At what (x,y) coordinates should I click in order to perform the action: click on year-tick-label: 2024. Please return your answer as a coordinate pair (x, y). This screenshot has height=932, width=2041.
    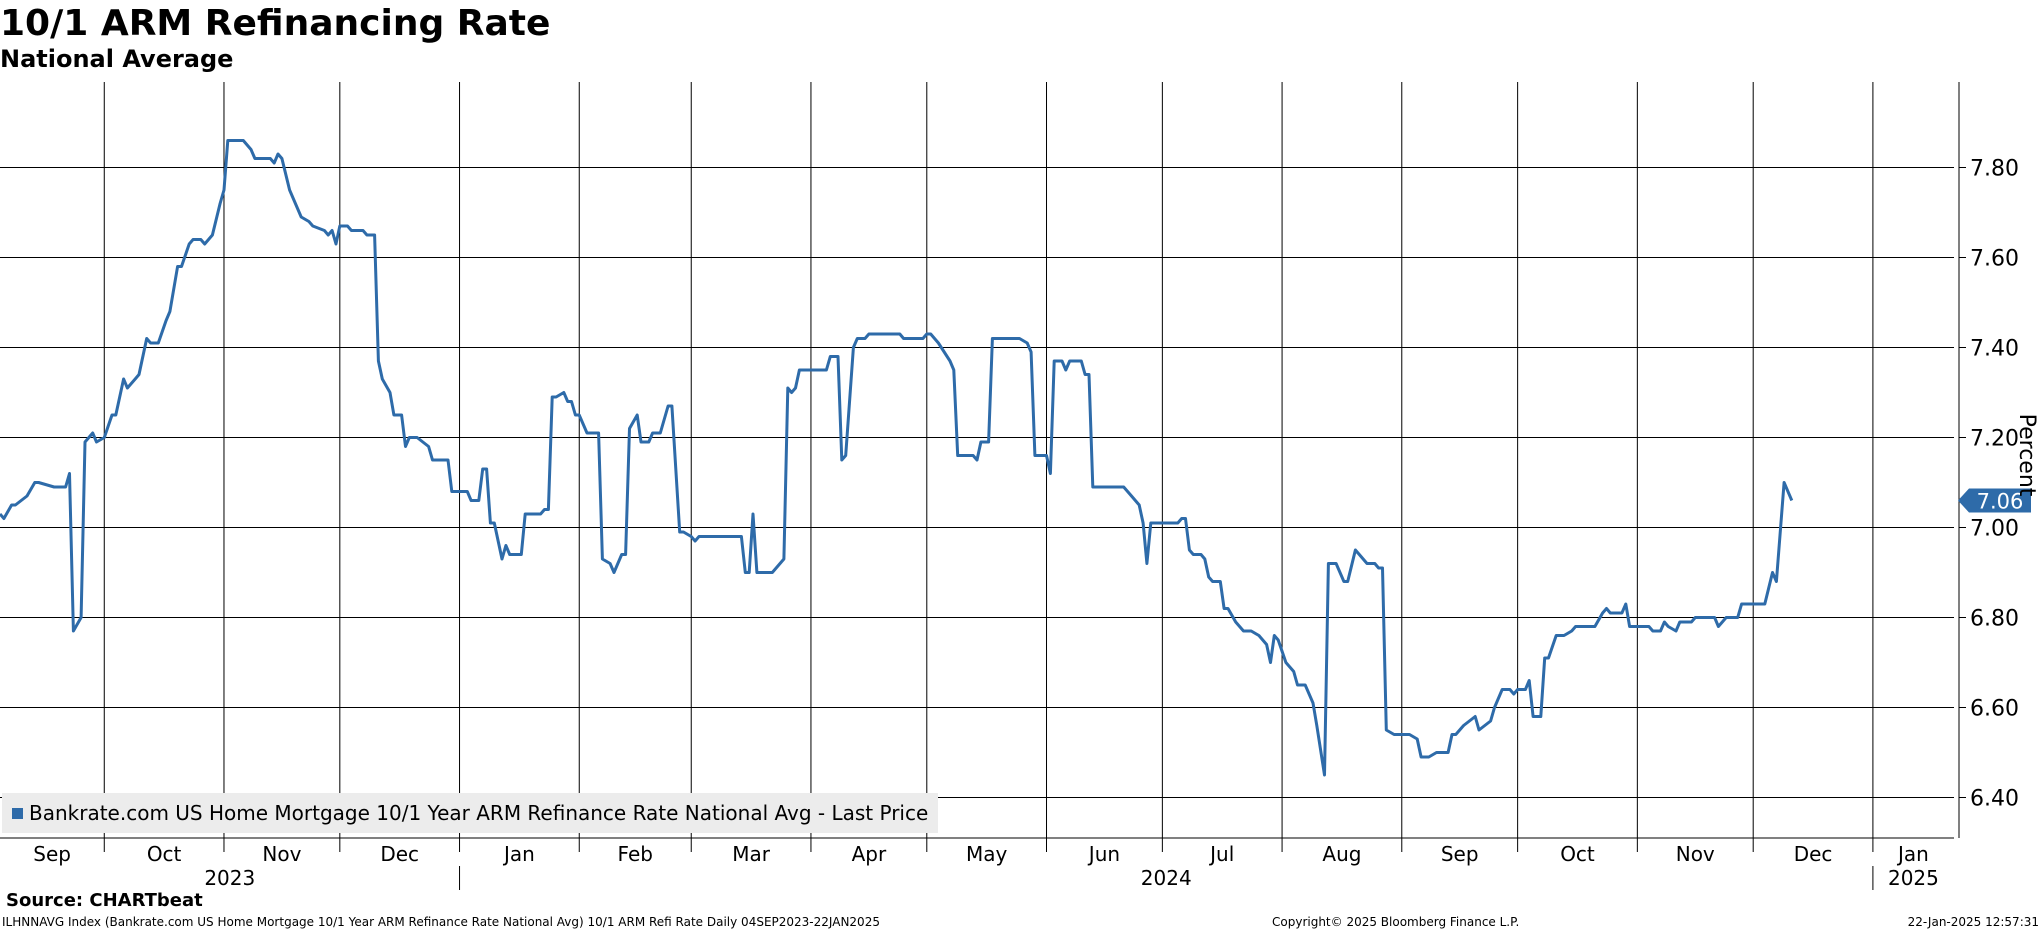
    Looking at the image, I should click on (1166, 878).